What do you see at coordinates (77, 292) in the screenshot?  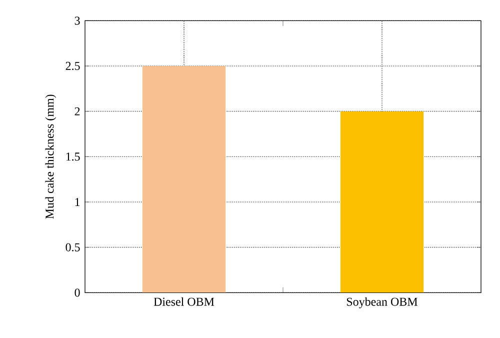 I see `y-tick-label: 0` at bounding box center [77, 292].